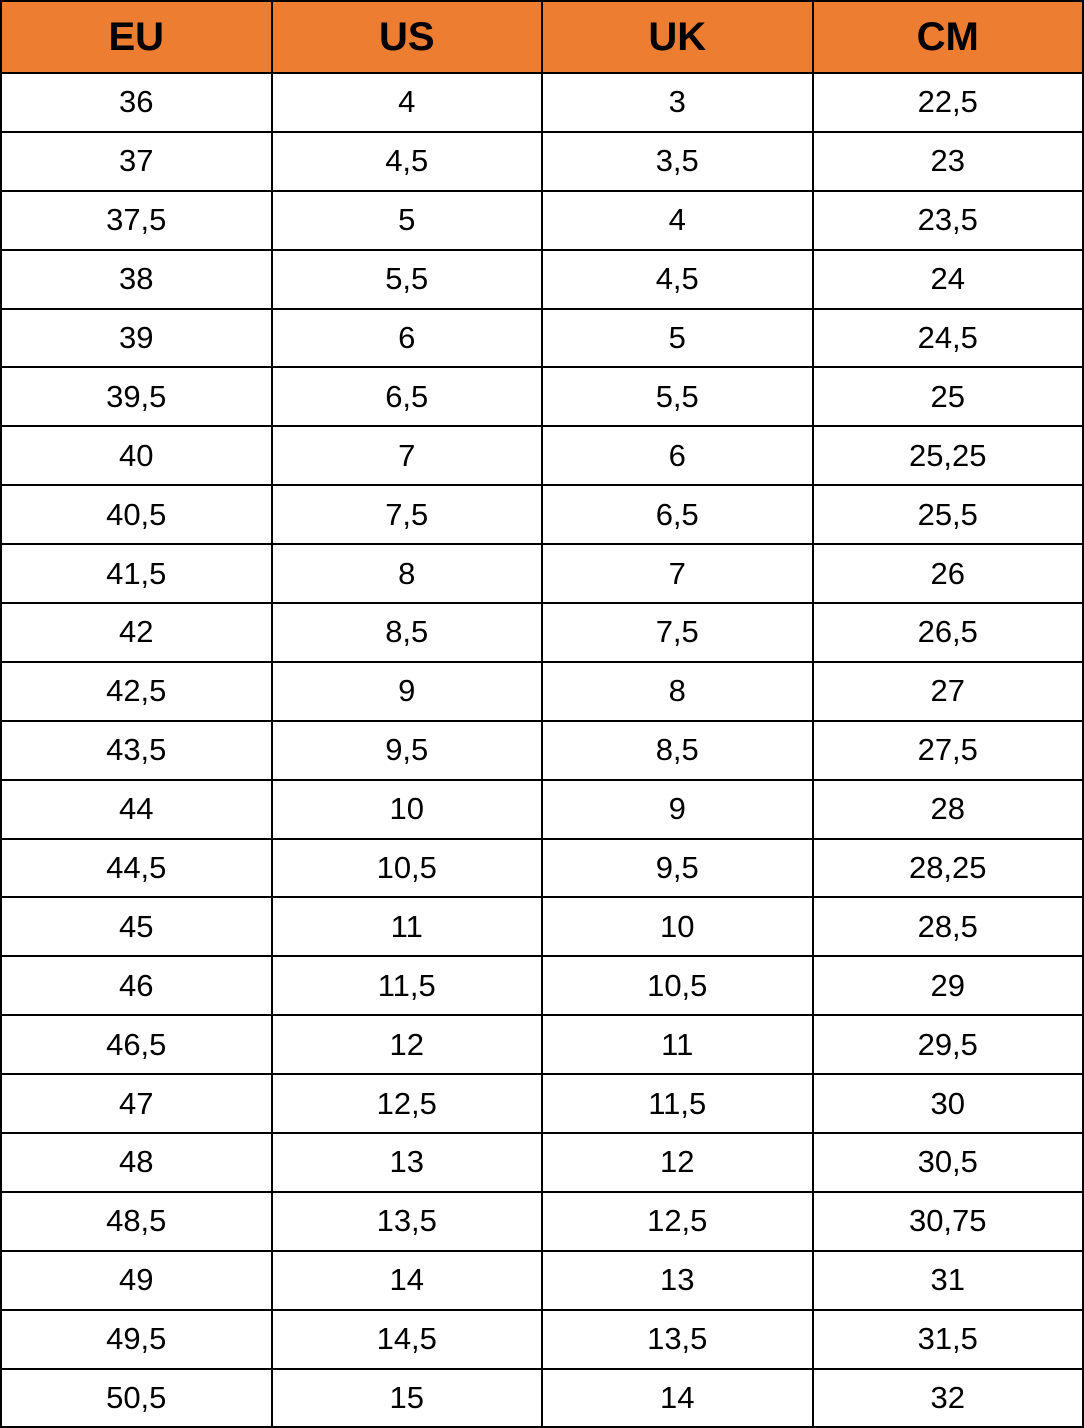 The height and width of the screenshot is (1428, 1084). Describe the element at coordinates (947, 338) in the screenshot. I see `cell-cm: 24,5` at that location.